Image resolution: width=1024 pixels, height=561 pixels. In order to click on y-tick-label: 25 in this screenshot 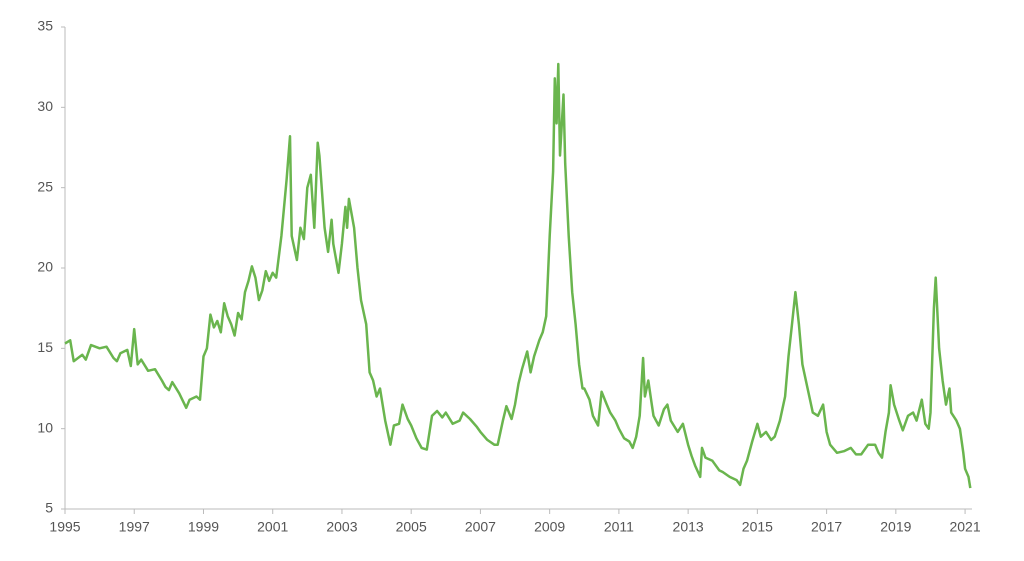, I will do `click(45, 186)`.